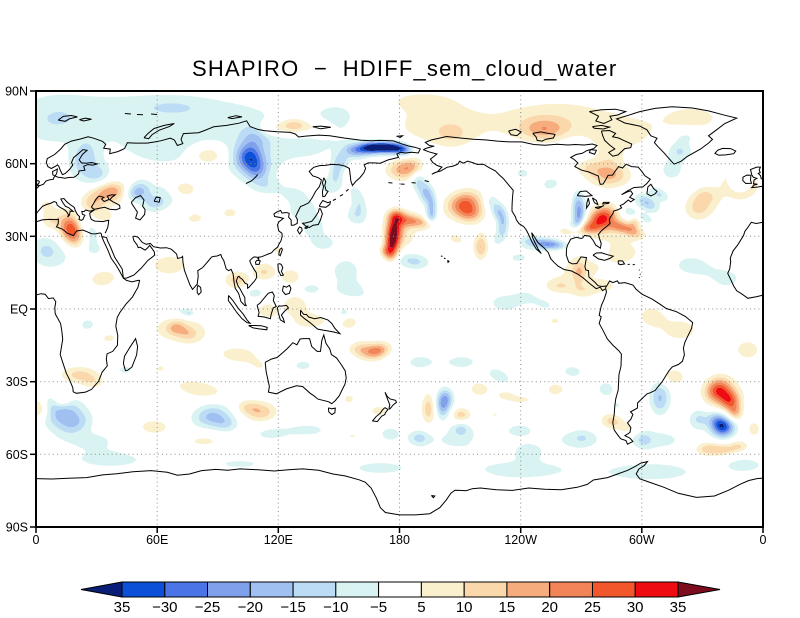 The width and height of the screenshot is (800, 618). What do you see at coordinates (250, 607) in the screenshot?
I see `svg-text: −20` at bounding box center [250, 607].